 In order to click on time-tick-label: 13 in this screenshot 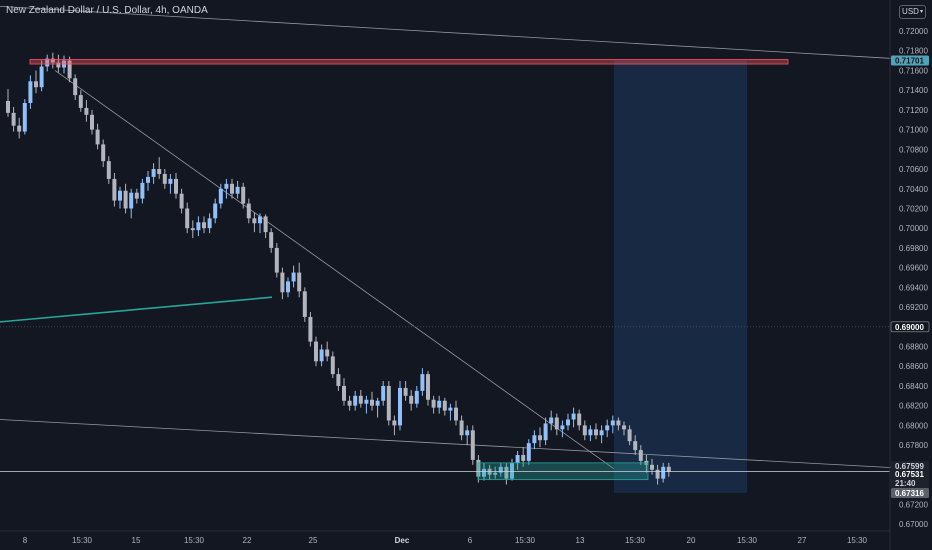, I will do `click(580, 540)`.